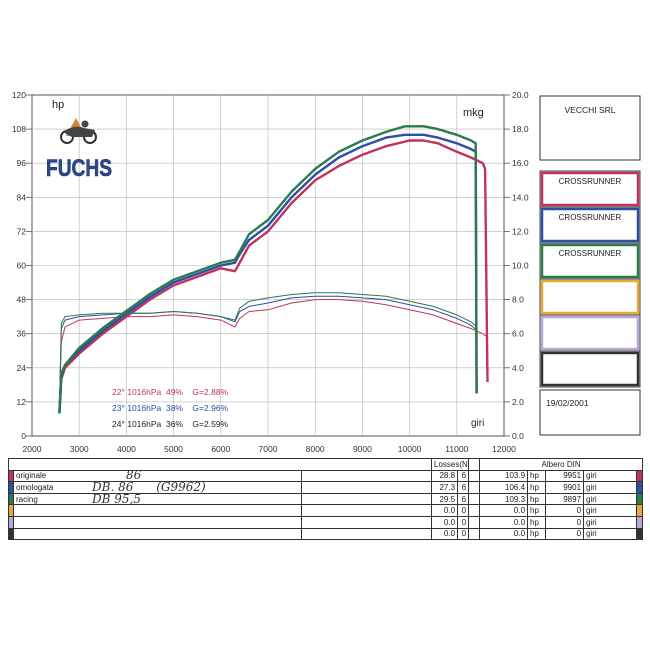  What do you see at coordinates (456, 449) in the screenshot?
I see `x-tick-label: 11000` at bounding box center [456, 449].